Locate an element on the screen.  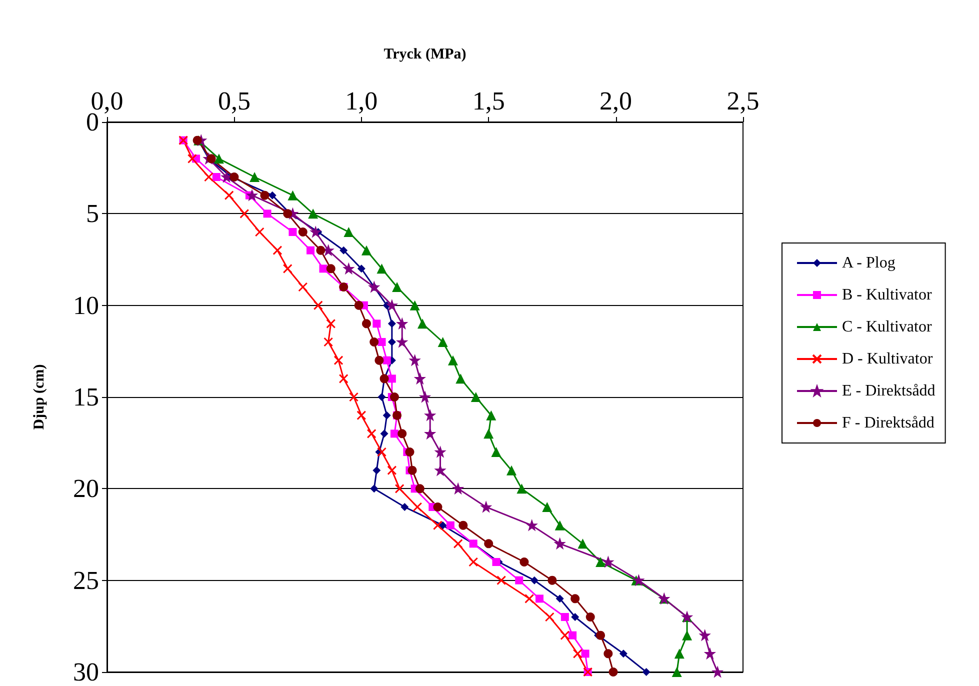
legend-label: E - Direktsådd is located at coordinates (889, 391).